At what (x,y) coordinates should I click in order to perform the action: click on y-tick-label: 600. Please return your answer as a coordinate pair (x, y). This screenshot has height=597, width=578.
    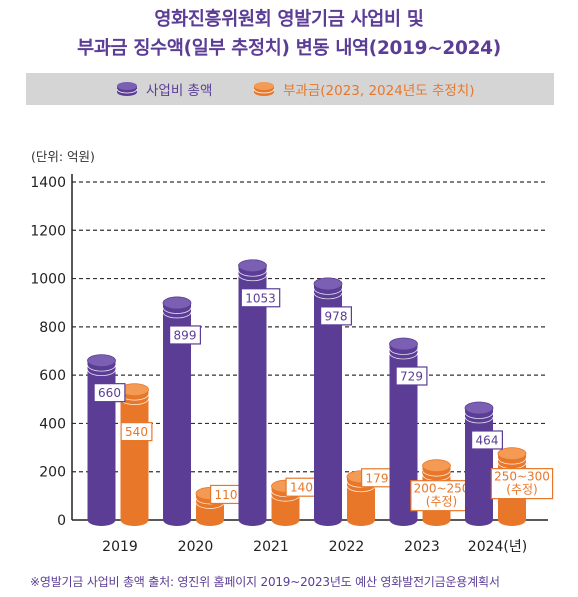
    Looking at the image, I should click on (52, 376).